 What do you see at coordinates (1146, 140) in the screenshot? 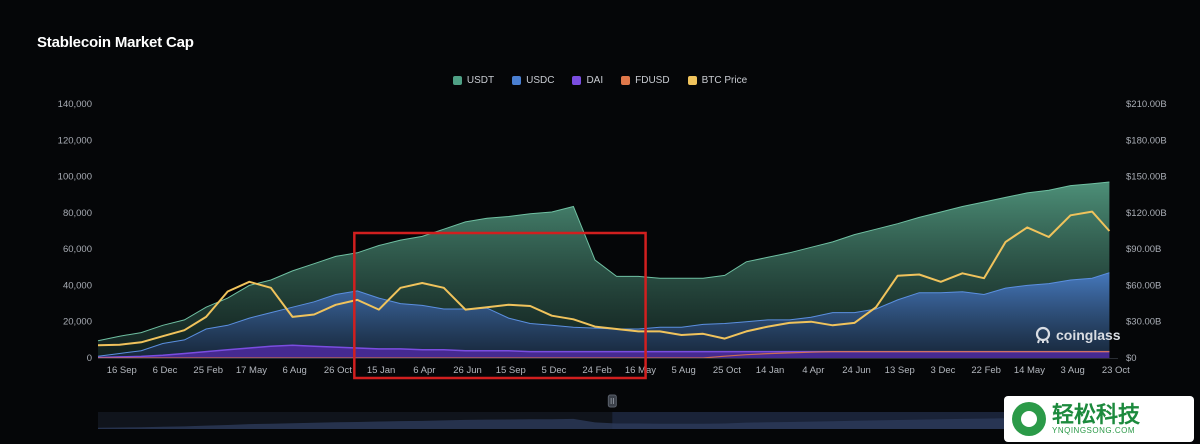
I see `y-right-tick-label: $180.00B` at bounding box center [1146, 140].